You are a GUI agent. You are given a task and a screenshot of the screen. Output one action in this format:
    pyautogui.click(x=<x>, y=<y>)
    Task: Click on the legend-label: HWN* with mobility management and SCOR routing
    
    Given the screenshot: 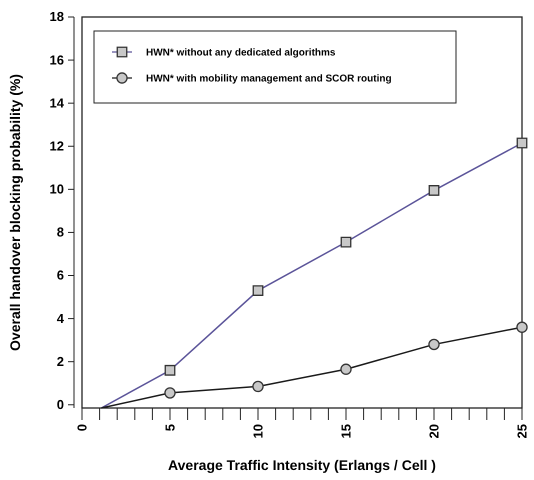 What is the action you would take?
    pyautogui.click(x=269, y=79)
    